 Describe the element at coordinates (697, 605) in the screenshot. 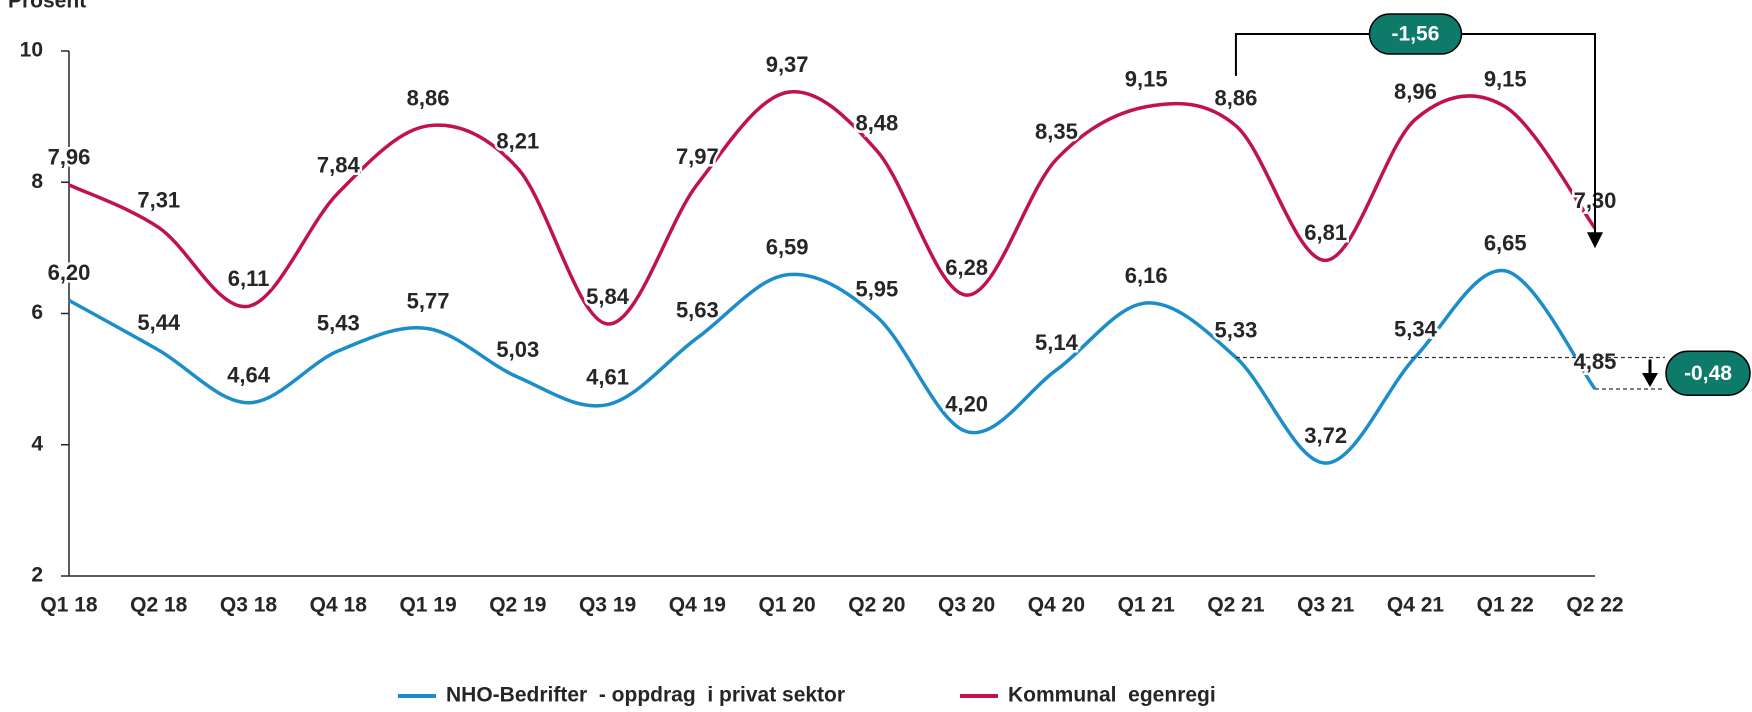

I see `x-tick-label: Q4 19` at that location.